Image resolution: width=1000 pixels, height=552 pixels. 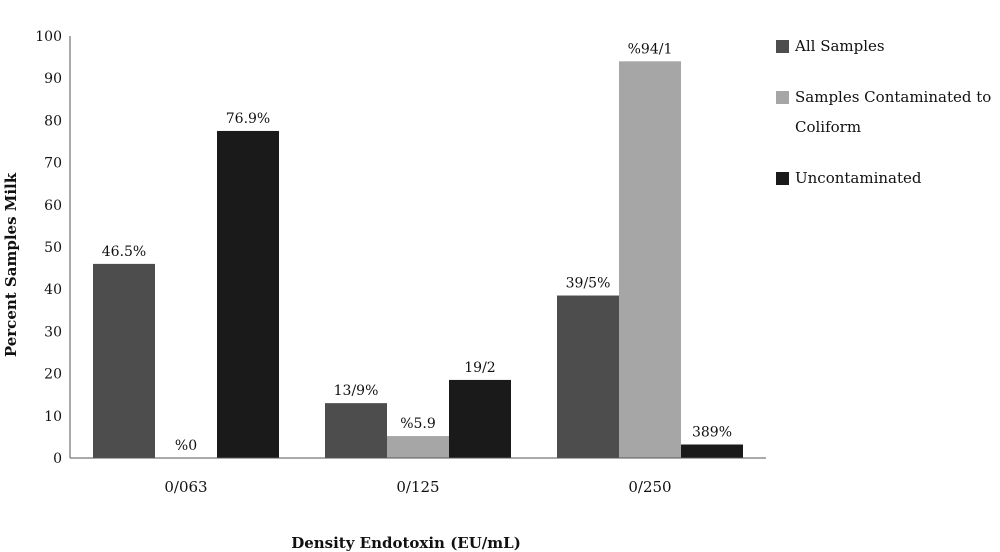 What do you see at coordinates (782, 178) in the screenshot?
I see `legend-swatch-uncontaminated` at bounding box center [782, 178].